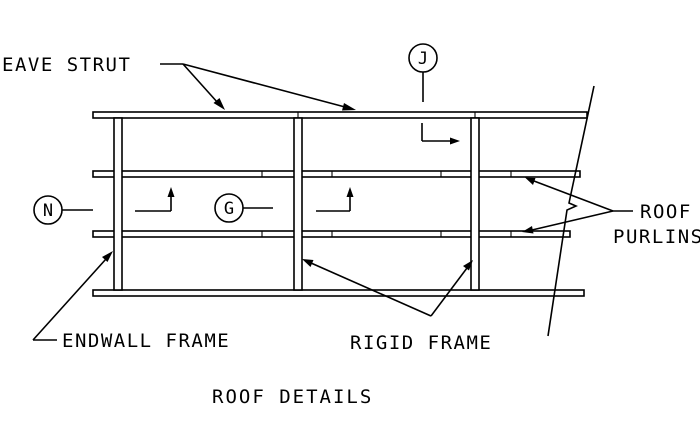 This screenshot has width=700, height=430. Describe the element at coordinates (335, 199) in the screenshot. I see `section-cut-g` at that location.